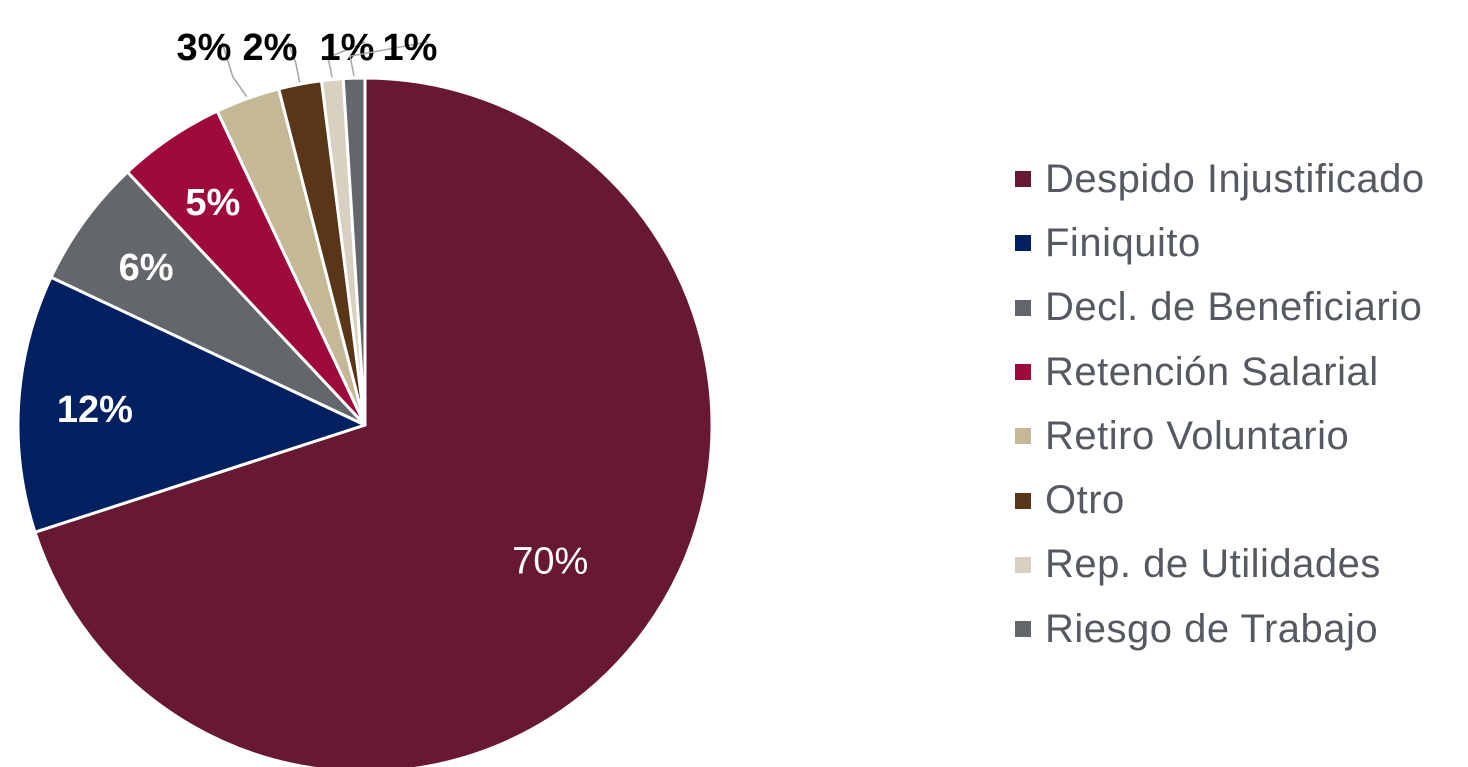 The height and width of the screenshot is (767, 1468). Describe the element at coordinates (410, 48) in the screenshot. I see `data-label-riesgo-de-trabajo: 1%` at that location.